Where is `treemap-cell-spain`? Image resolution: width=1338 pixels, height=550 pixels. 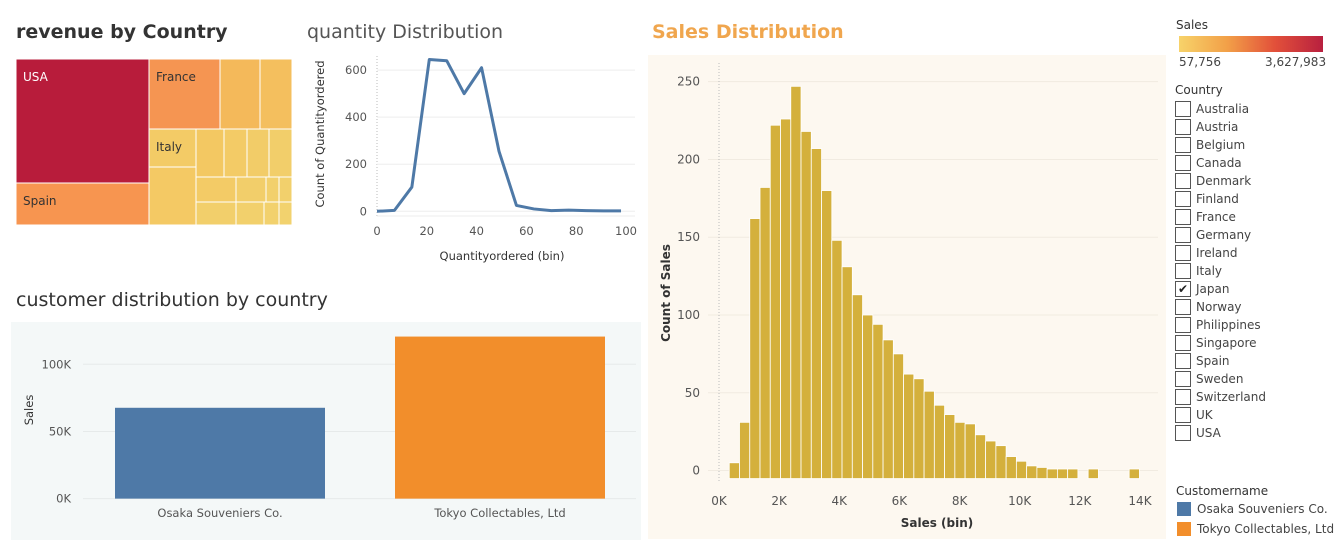
treemap-cell-spain is located at coordinates (83, 204).